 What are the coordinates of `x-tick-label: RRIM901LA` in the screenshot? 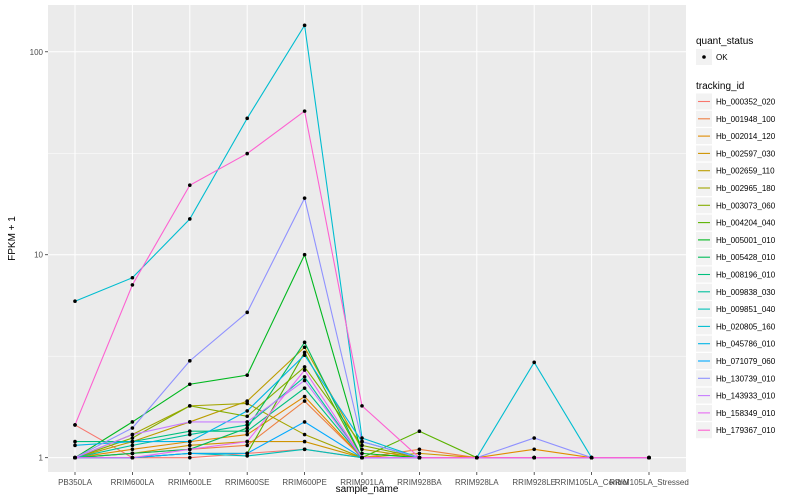 It's located at (362, 482).